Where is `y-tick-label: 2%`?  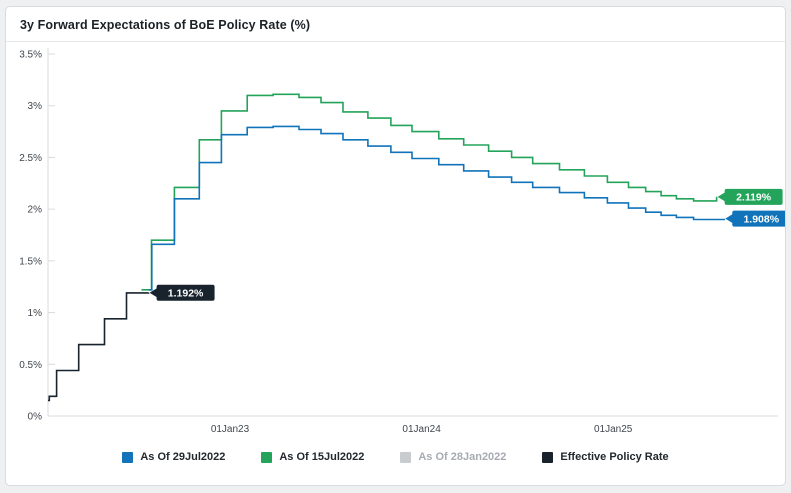 y-tick-label: 2% is located at coordinates (35, 210).